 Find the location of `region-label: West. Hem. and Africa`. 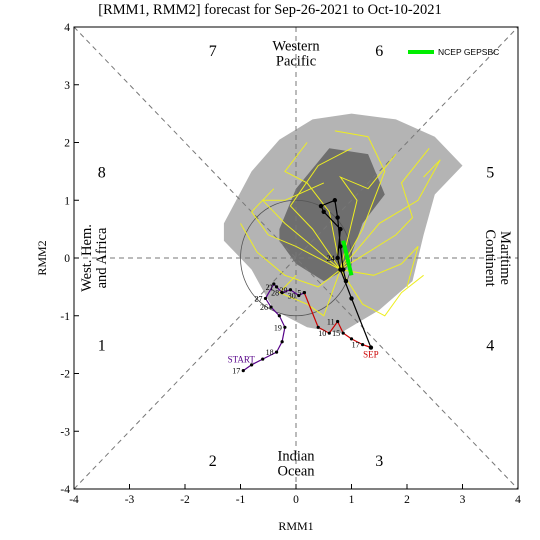

region-label: West. Hem. and Africa is located at coordinates (94, 258).